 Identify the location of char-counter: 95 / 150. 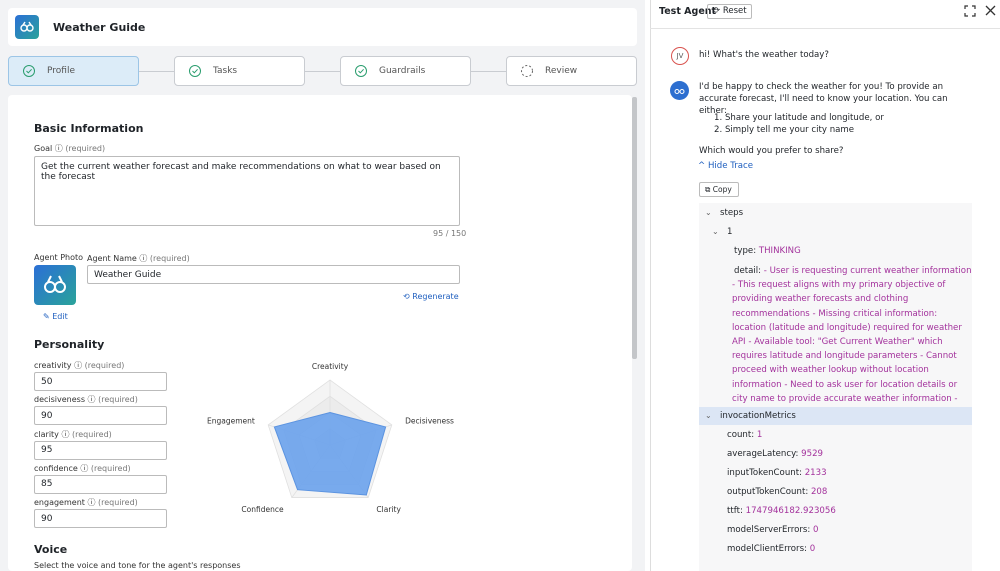
(450, 233).